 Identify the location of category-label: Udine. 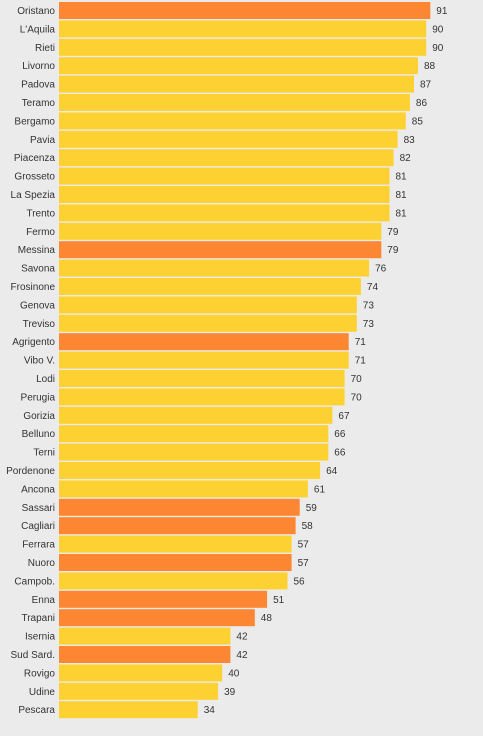
(42, 692).